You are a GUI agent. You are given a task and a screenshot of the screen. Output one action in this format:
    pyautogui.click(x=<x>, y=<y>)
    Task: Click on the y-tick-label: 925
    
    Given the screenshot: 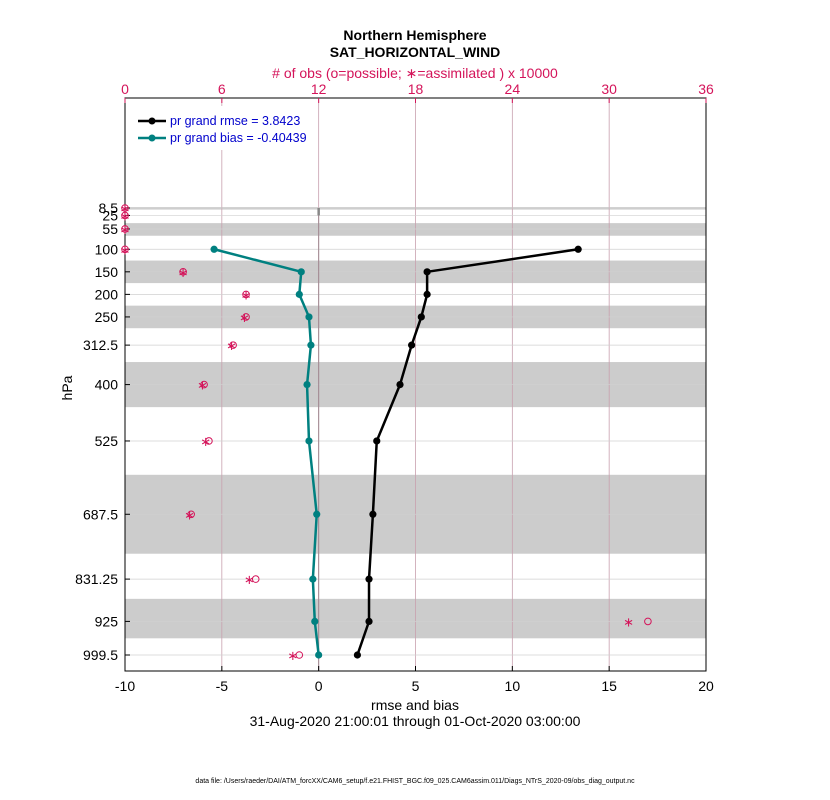 What is the action you would take?
    pyautogui.click(x=107, y=621)
    